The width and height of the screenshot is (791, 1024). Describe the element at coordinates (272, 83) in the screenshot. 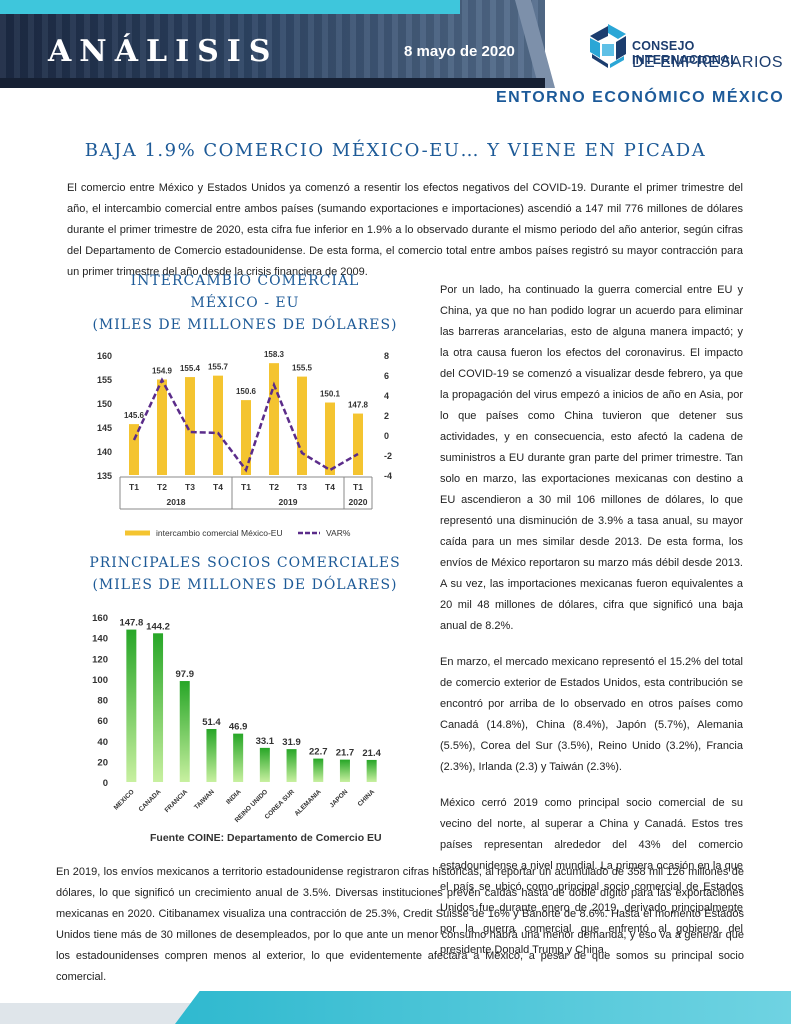

I see `header-bottom-bar` at that location.